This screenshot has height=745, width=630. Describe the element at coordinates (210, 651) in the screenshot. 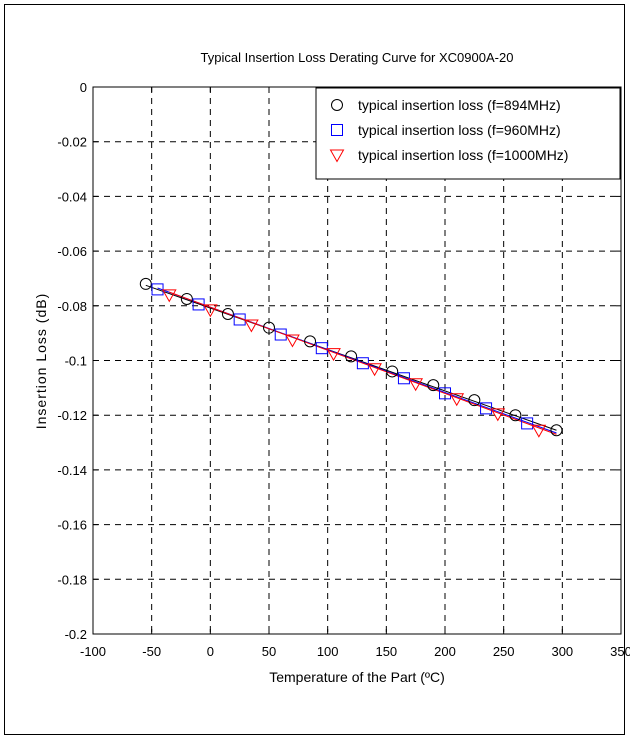

I see `x-tick-label: 0` at that location.